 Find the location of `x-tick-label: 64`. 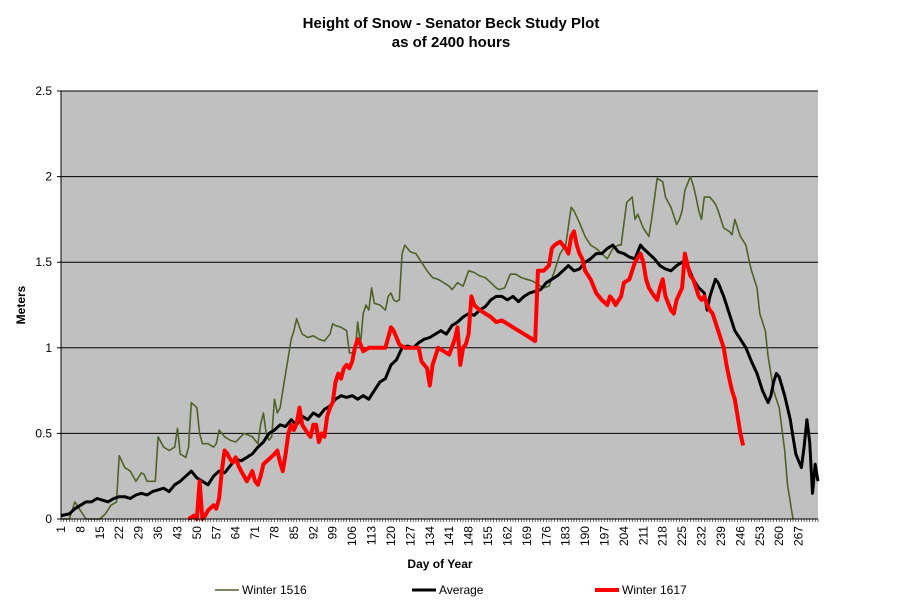

x-tick-label: 64 is located at coordinates (236, 533).